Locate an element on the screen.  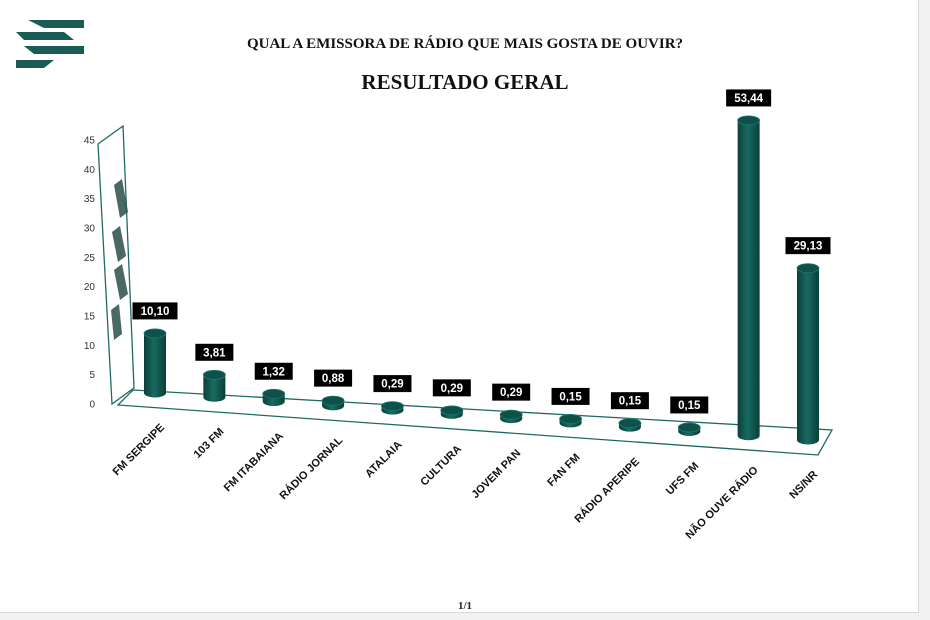
value-label: 53,44 is located at coordinates (748, 99).